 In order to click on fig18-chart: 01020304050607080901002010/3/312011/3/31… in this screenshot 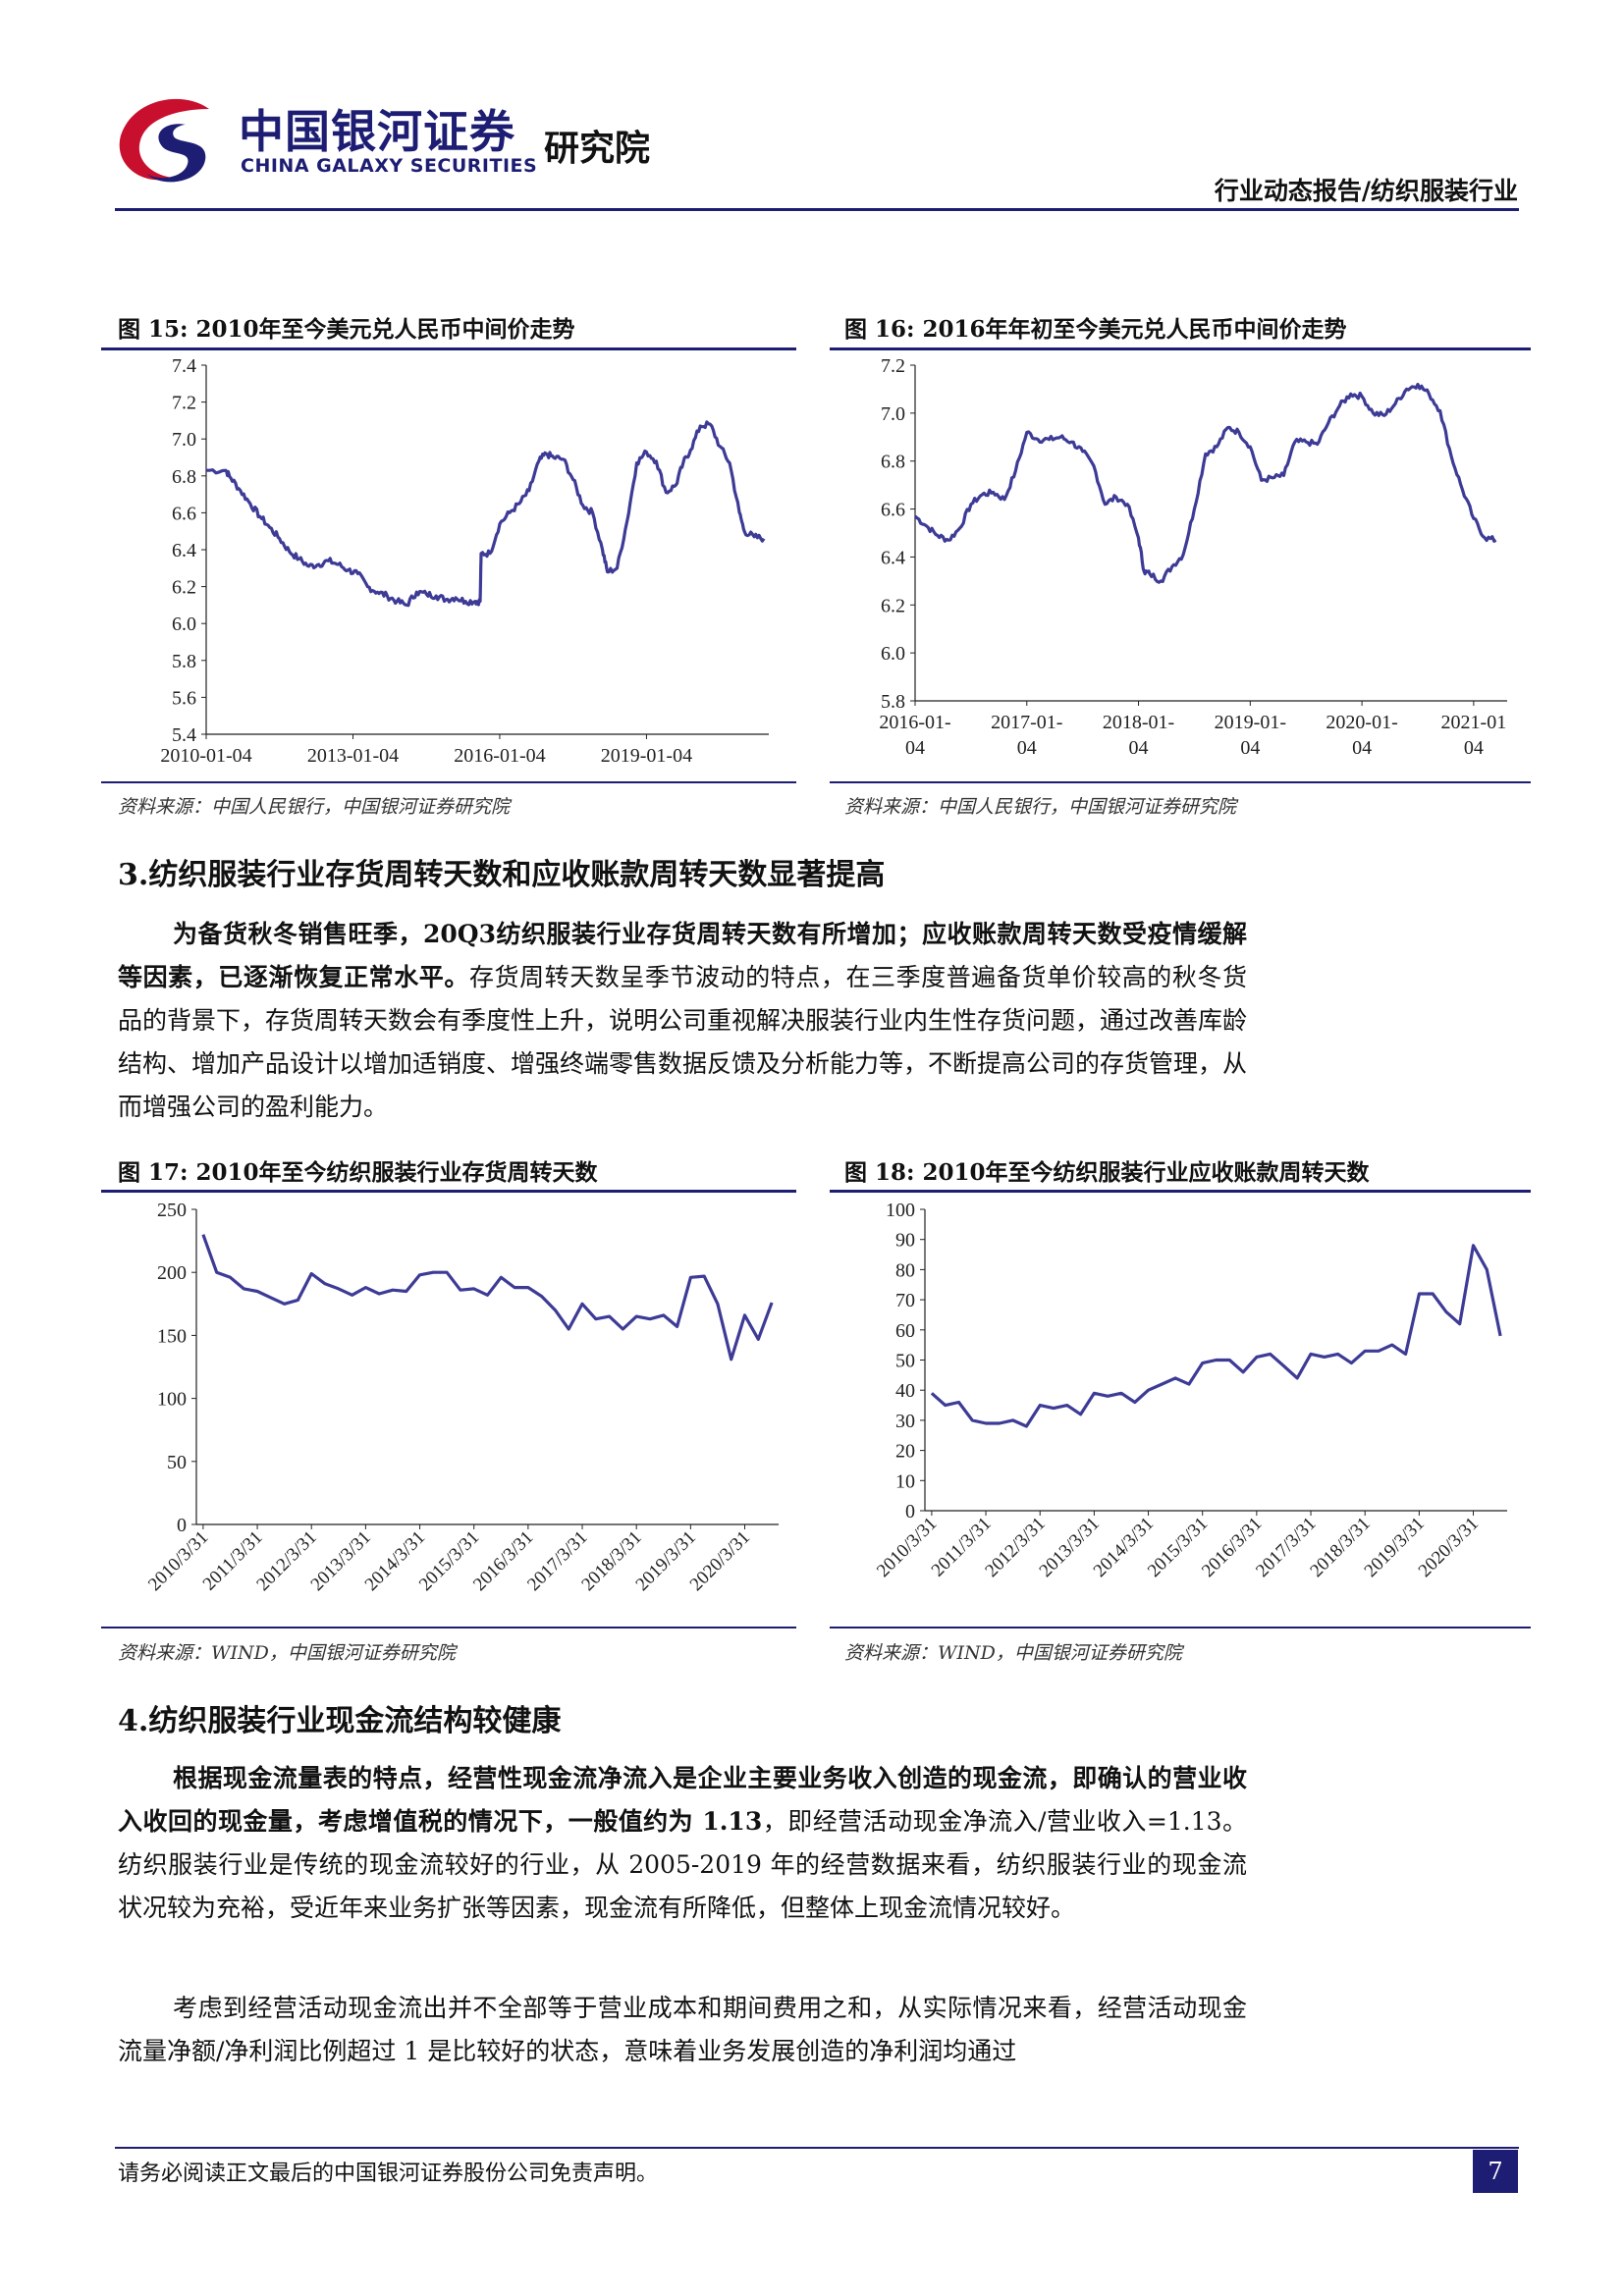, I will do `click(1190, 1390)`.